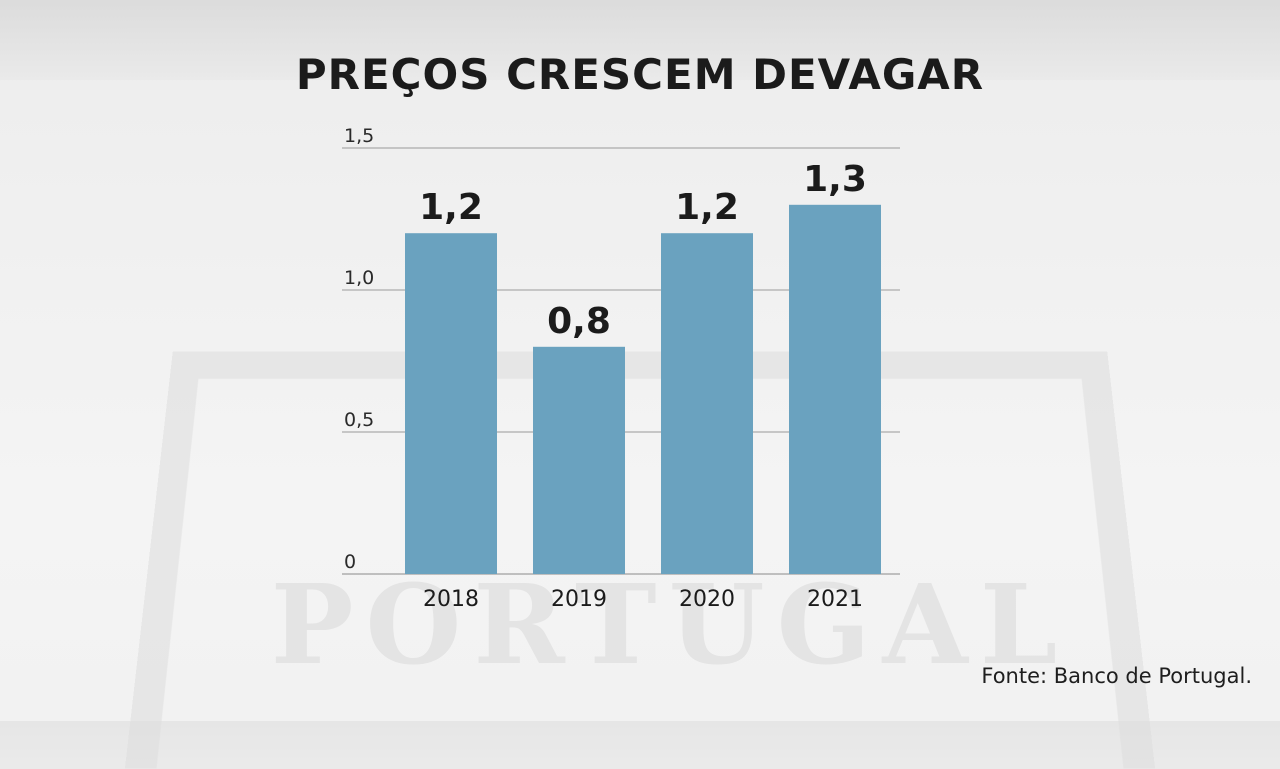 The width and height of the screenshot is (1280, 769). Describe the element at coordinates (359, 420) in the screenshot. I see `y-tick-label: 0,5` at that location.